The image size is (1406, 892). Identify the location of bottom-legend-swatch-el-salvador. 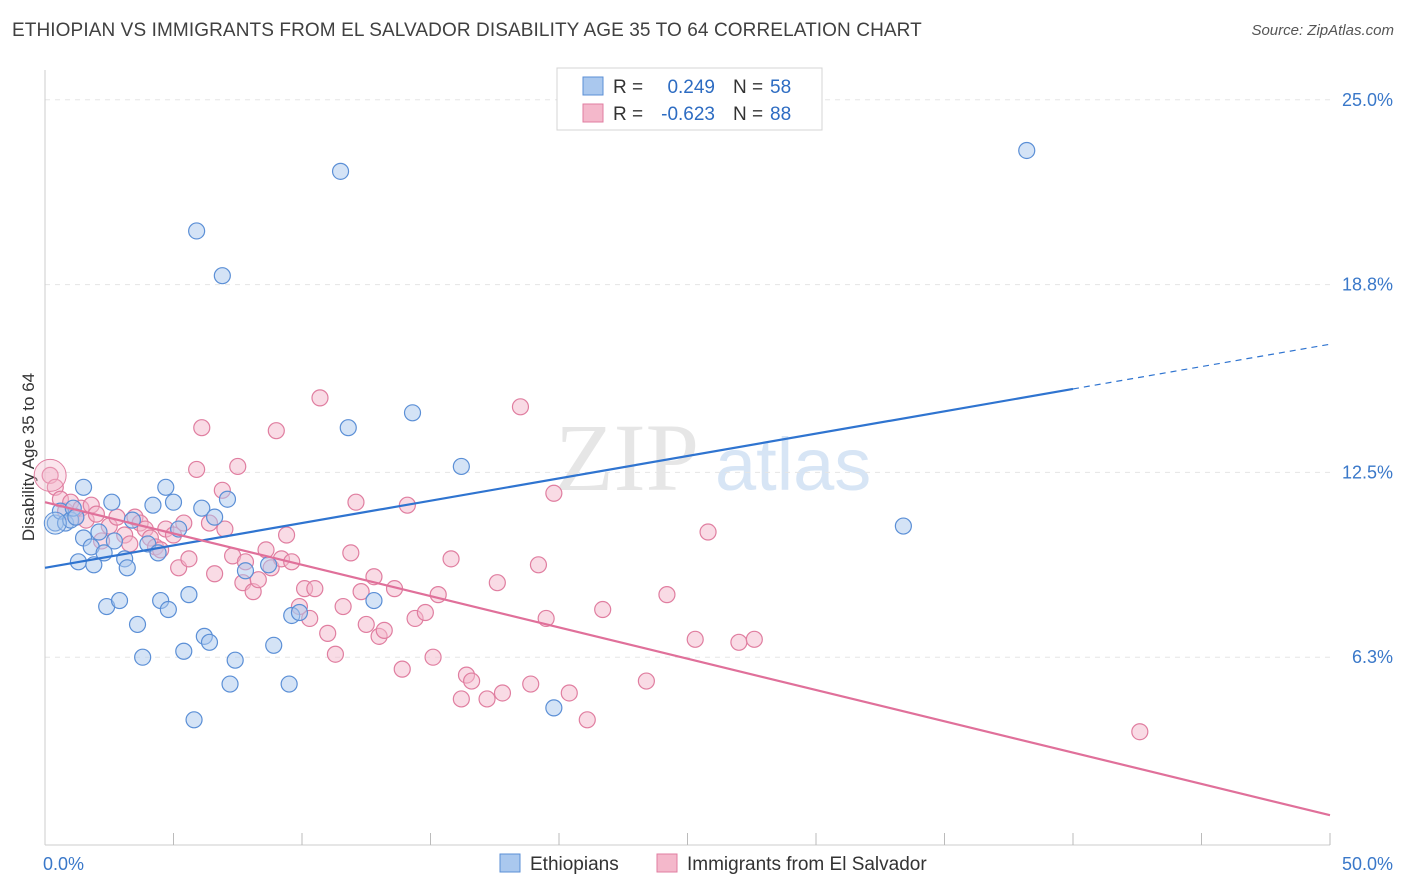
(667, 863).